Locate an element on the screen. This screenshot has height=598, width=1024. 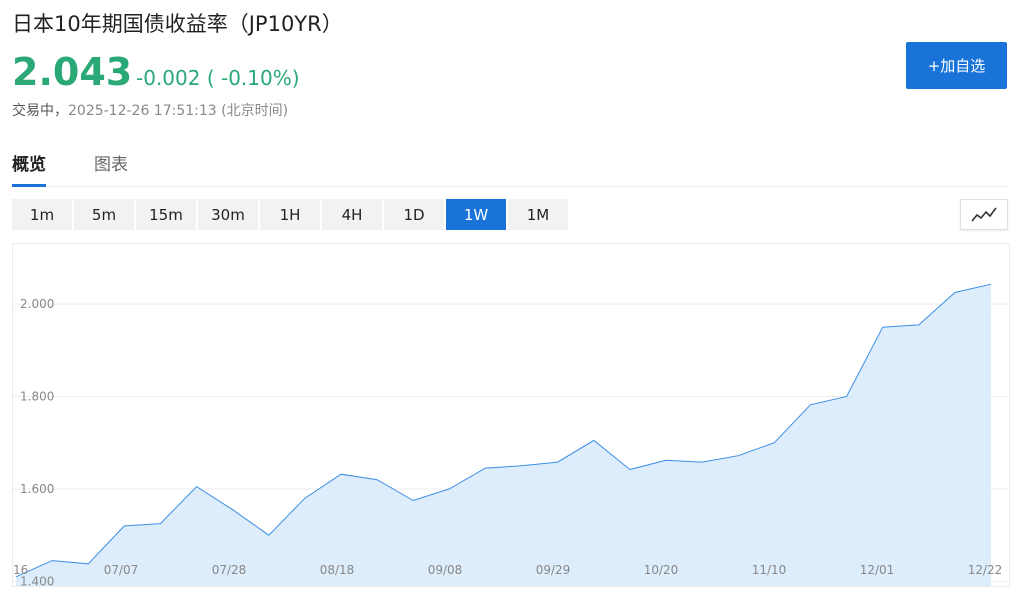
x-tick-label: 10/20 is located at coordinates (661, 570).